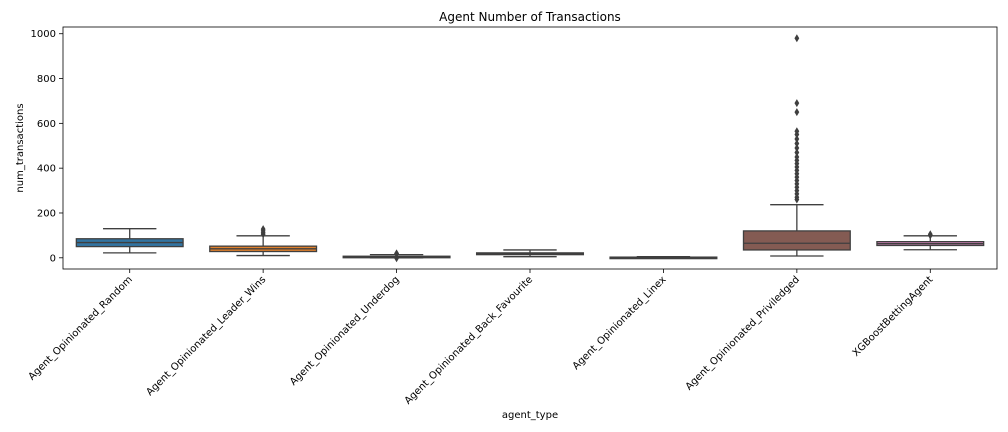 The height and width of the screenshot is (432, 1008). Describe the element at coordinates (20, 147) in the screenshot. I see `y-axis-label: num_transactions` at that location.